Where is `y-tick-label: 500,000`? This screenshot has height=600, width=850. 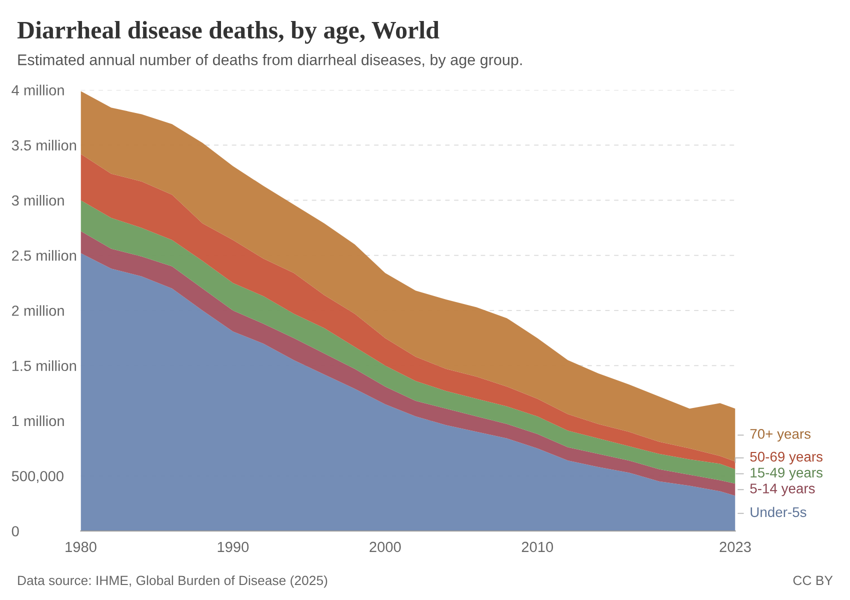 y-tick-label: 500,000 is located at coordinates (38, 477).